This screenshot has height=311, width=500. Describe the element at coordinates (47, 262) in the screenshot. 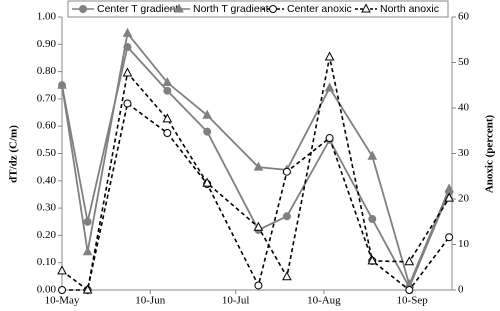

I see `y-tick-label: 0.10` at that location.